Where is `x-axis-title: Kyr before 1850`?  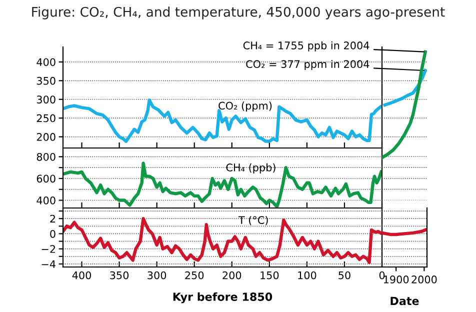 x-axis-title: Kyr before 1850 is located at coordinates (222, 298).